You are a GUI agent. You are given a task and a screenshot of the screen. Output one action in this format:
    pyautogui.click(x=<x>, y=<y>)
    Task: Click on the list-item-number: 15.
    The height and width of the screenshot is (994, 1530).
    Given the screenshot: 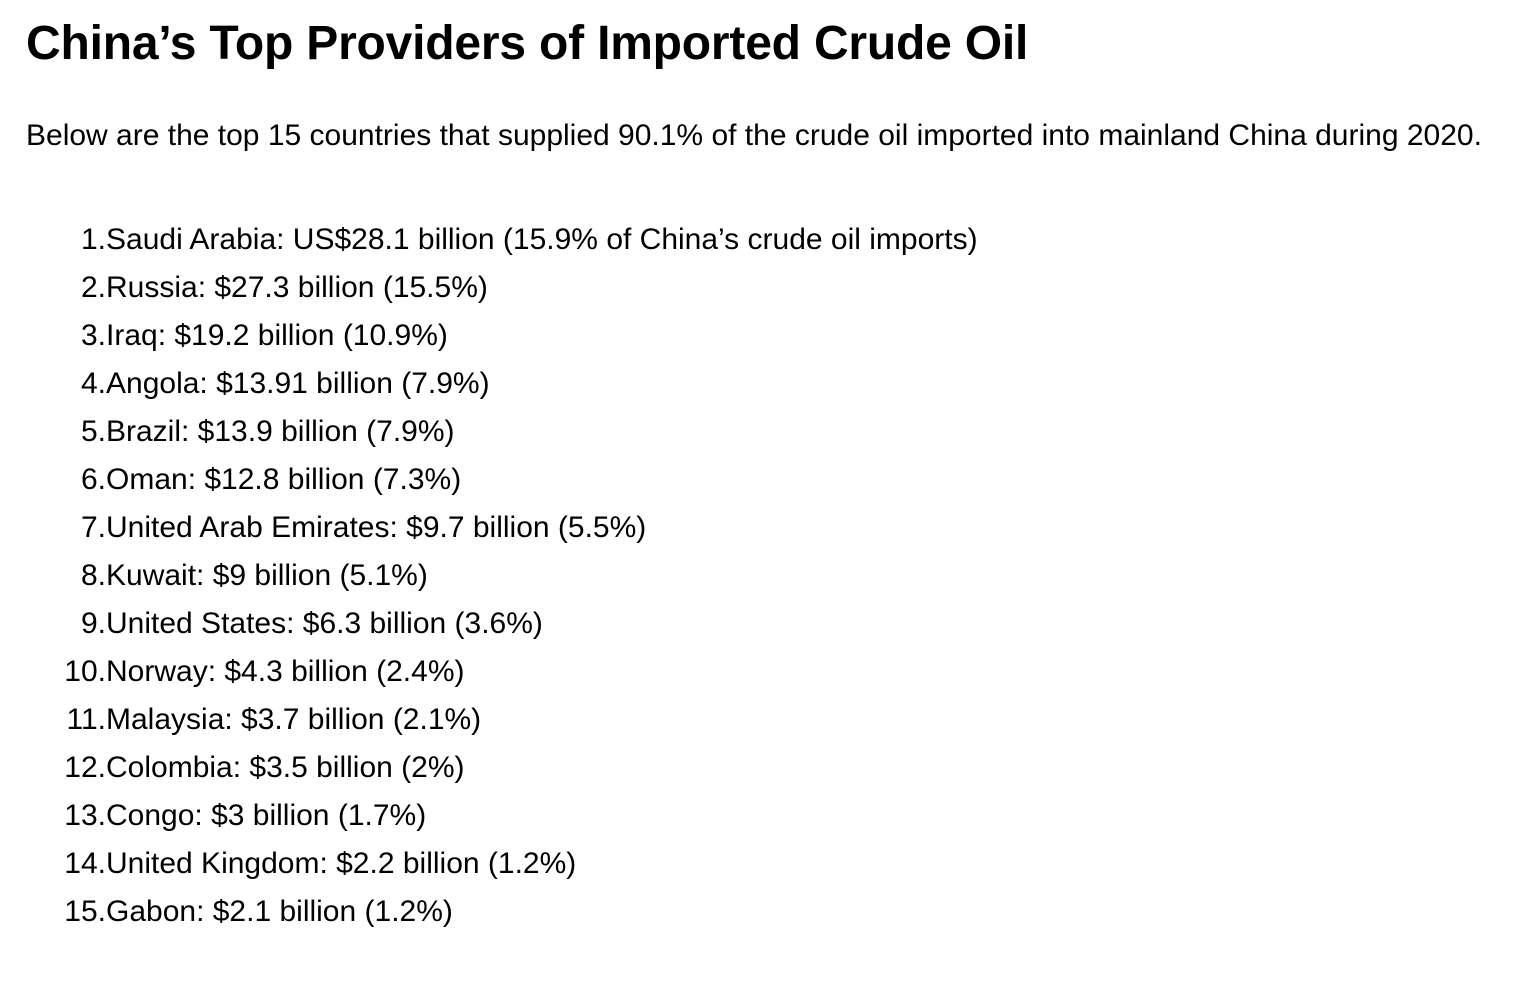 What is the action you would take?
    pyautogui.click(x=85, y=911)
    